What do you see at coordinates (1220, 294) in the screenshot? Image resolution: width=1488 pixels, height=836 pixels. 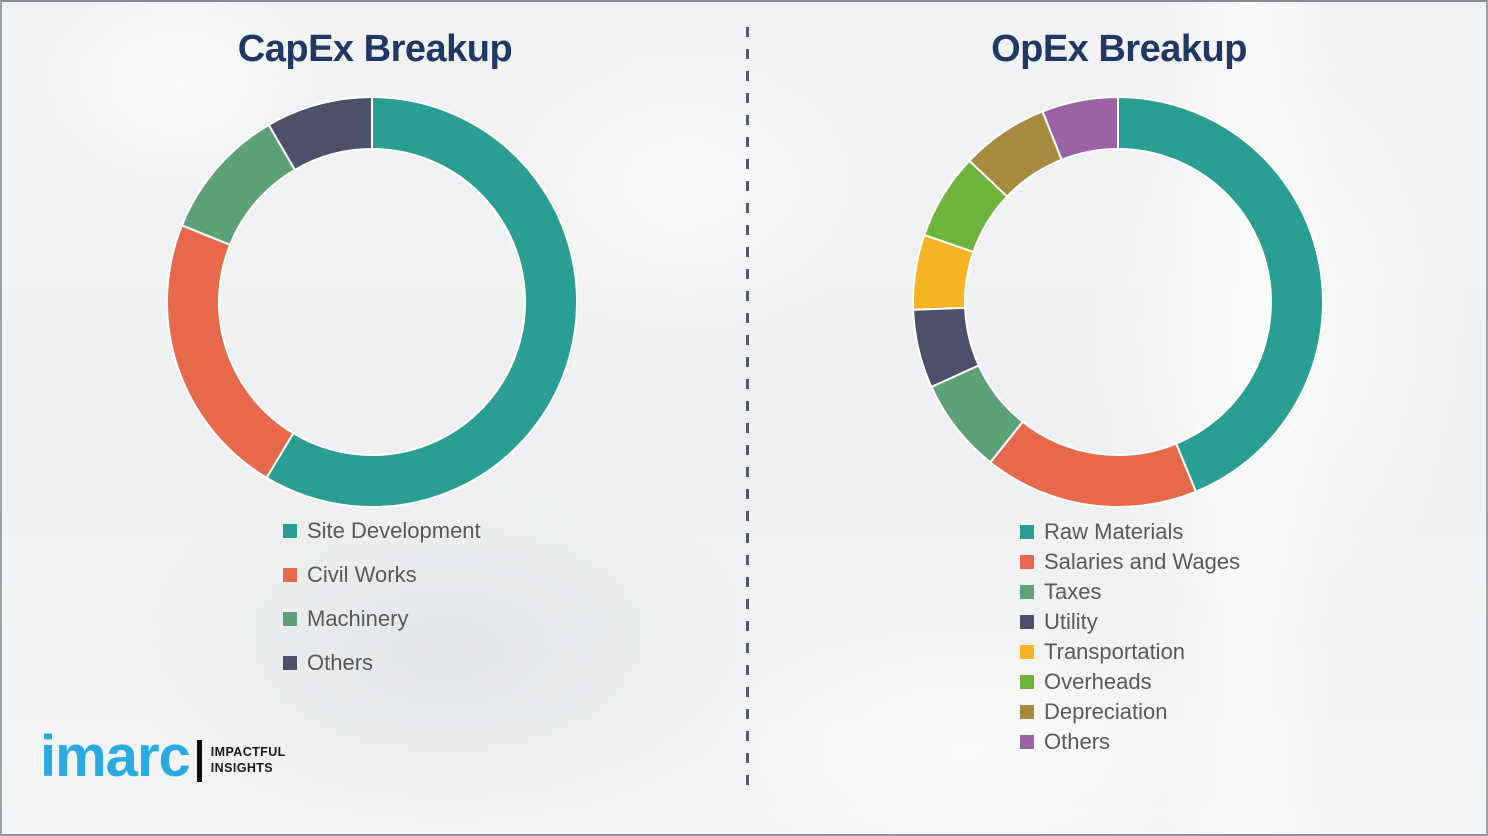 I see `donut-segment-raw-materials` at bounding box center [1220, 294].